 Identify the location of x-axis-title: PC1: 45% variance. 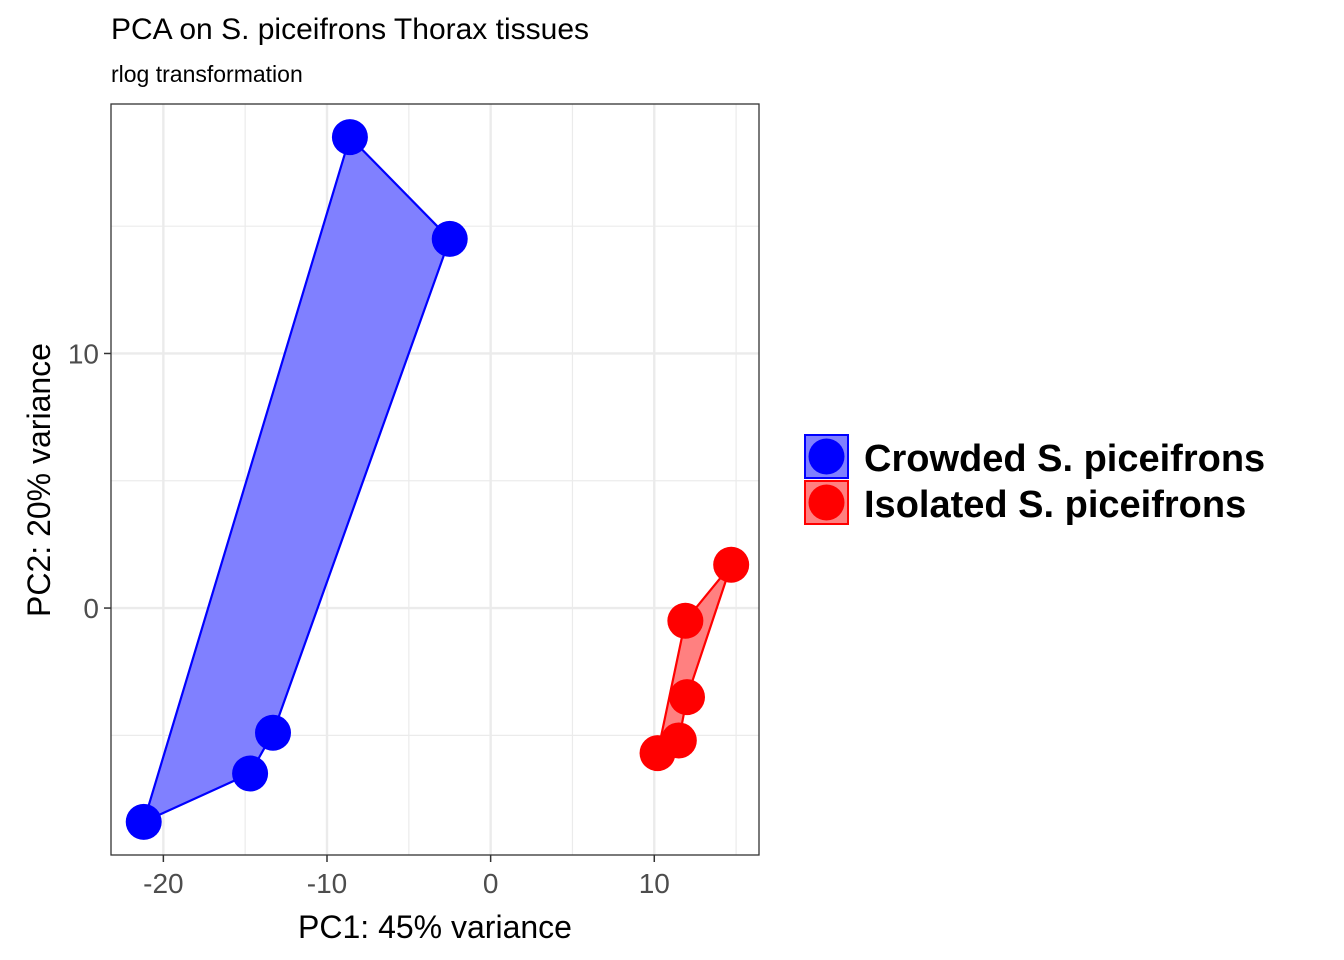
(435, 927).